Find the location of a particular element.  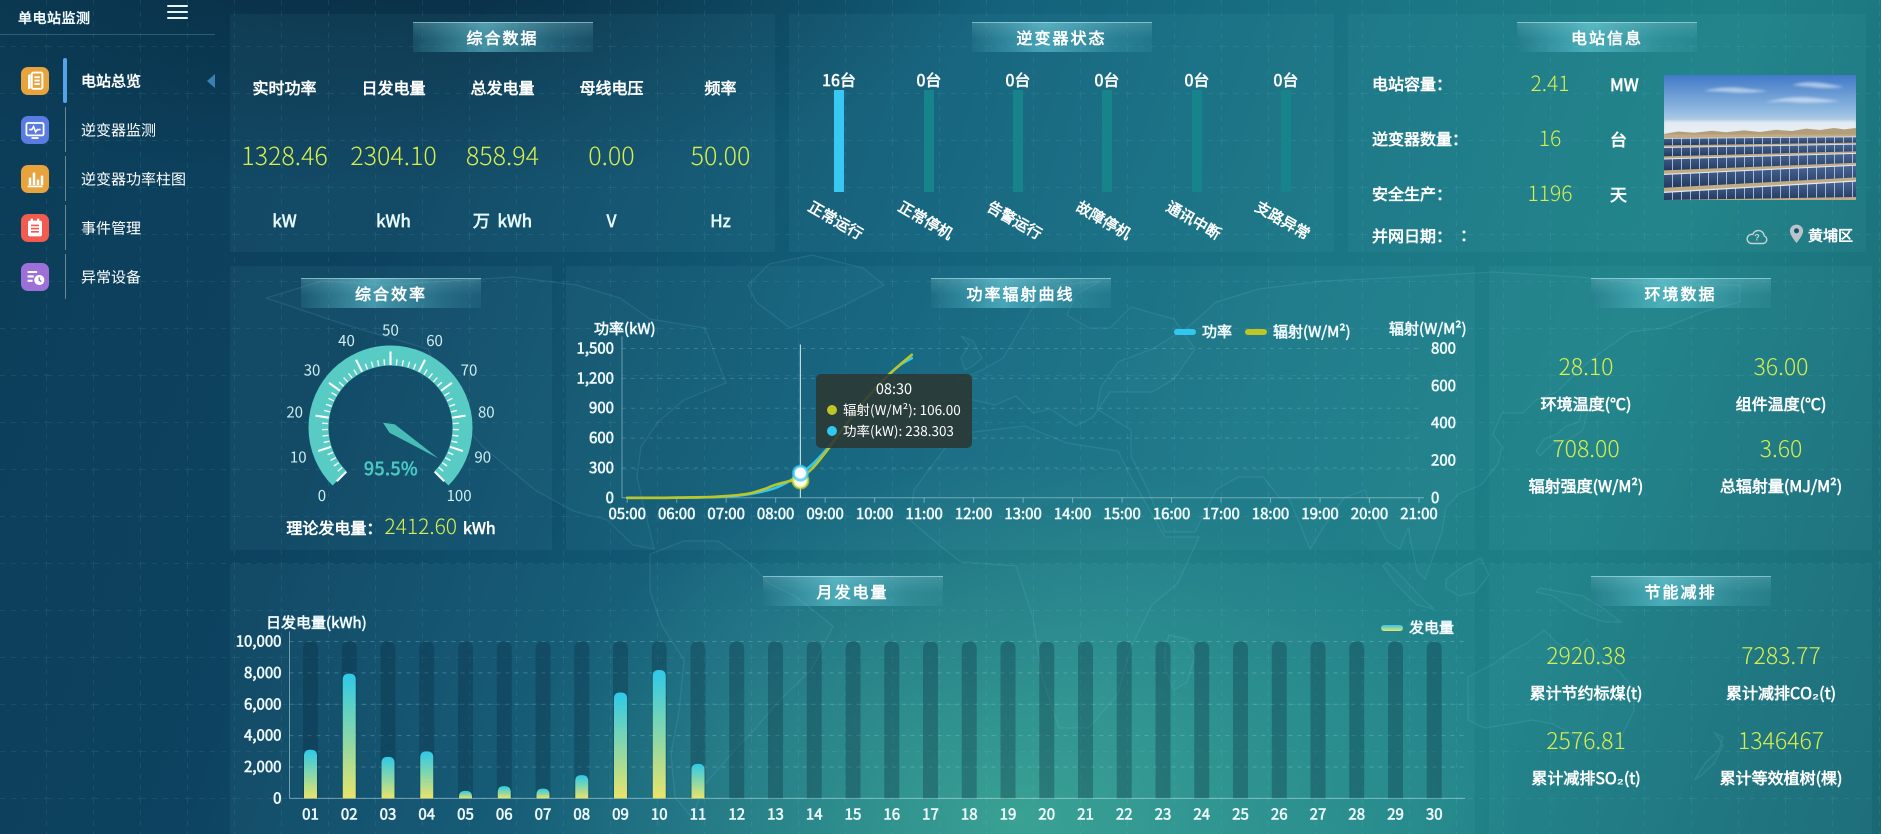

status-alarm-running: 0台 告警运行 is located at coordinates (1014, 156).